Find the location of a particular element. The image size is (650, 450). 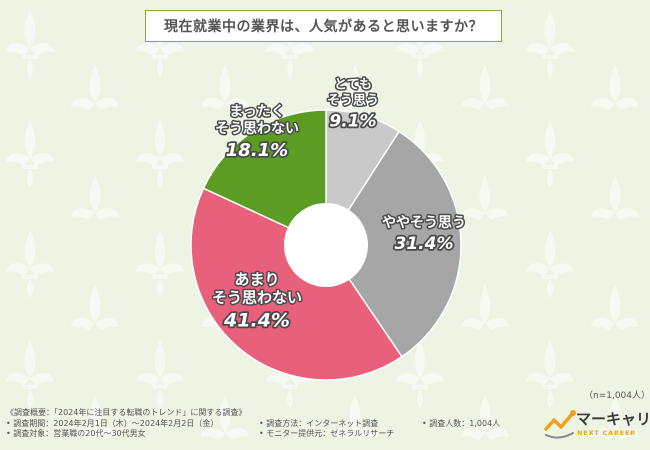

brand-logo: マーキャリ NEXT CAREER is located at coordinates (596, 425).